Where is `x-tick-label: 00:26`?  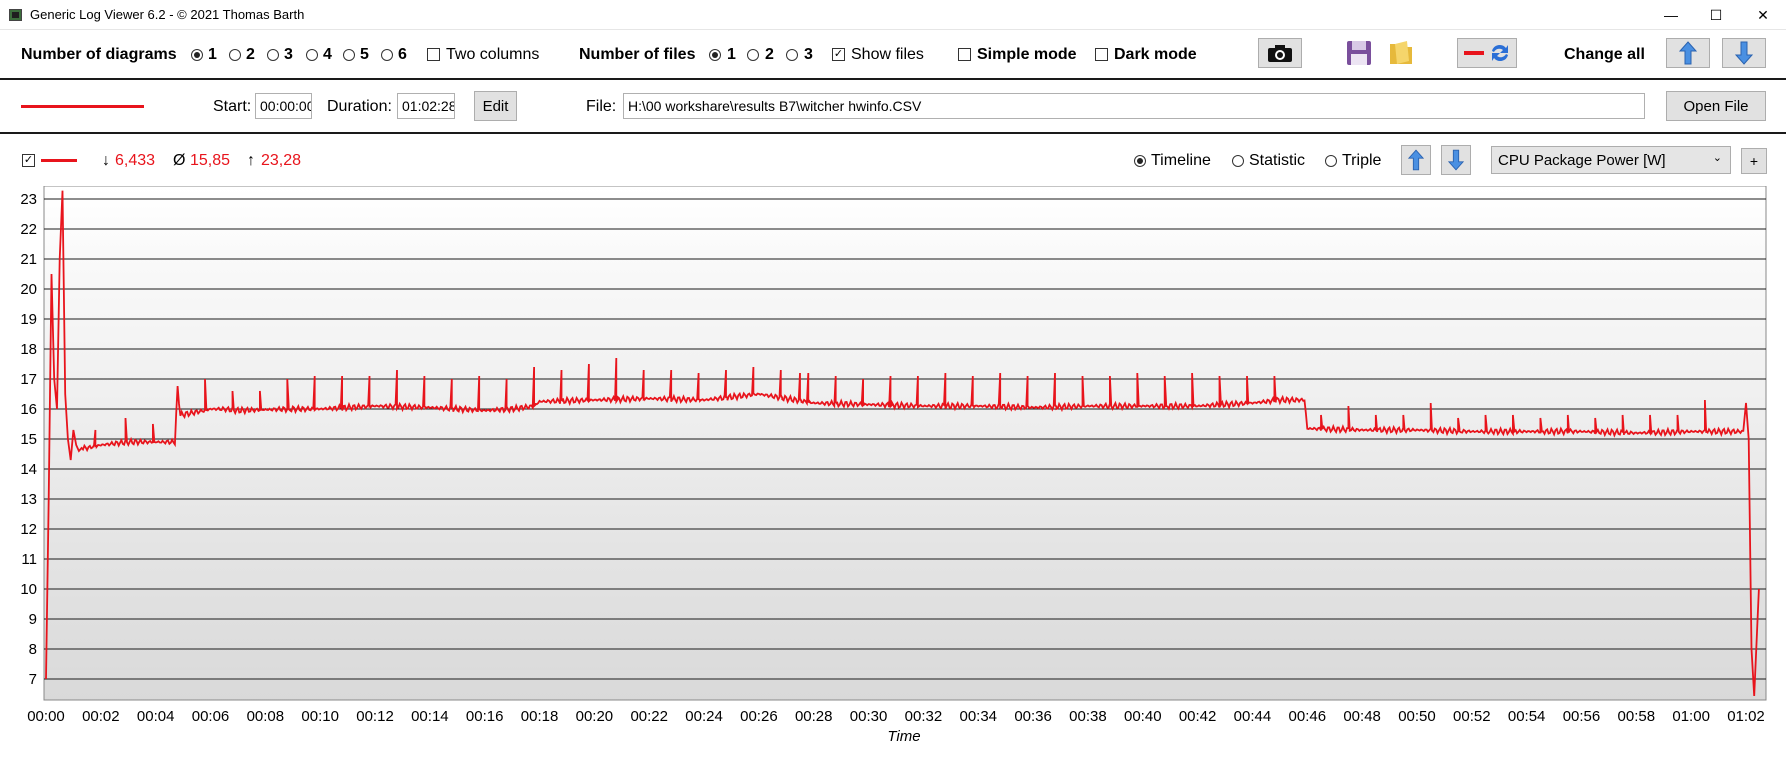
x-tick-label: 00:26 is located at coordinates (759, 716).